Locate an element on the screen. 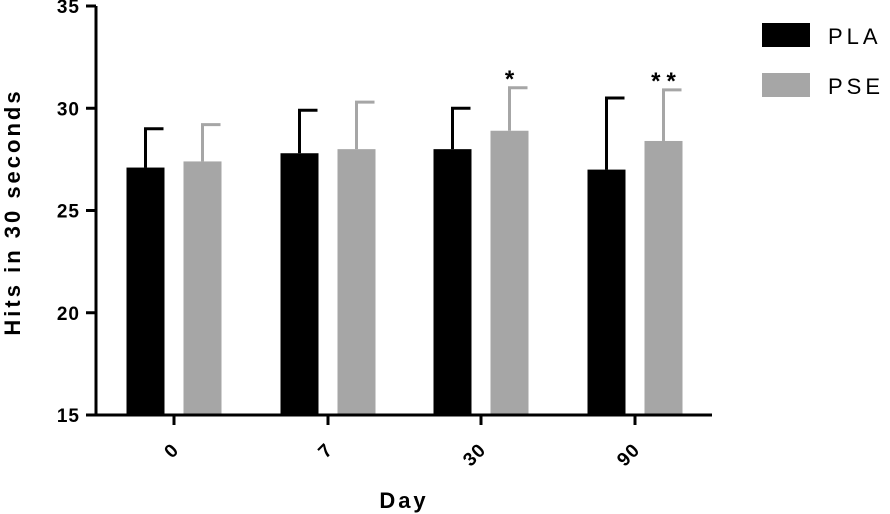 The height and width of the screenshot is (514, 890). legend: PLA PSE is located at coordinates (823, 61).